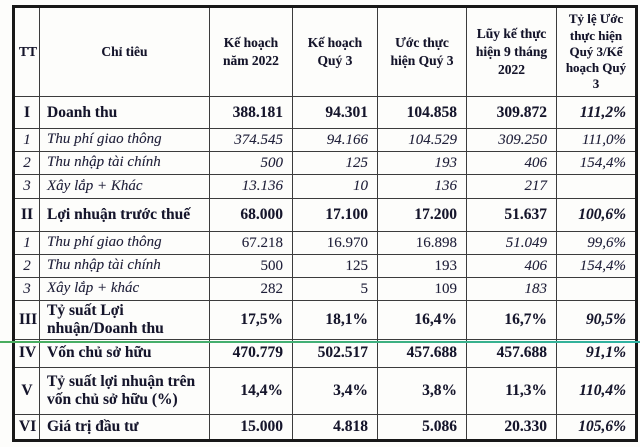  What do you see at coordinates (335, 353) in the screenshot?
I see `value-cell: 502.517` at bounding box center [335, 353].